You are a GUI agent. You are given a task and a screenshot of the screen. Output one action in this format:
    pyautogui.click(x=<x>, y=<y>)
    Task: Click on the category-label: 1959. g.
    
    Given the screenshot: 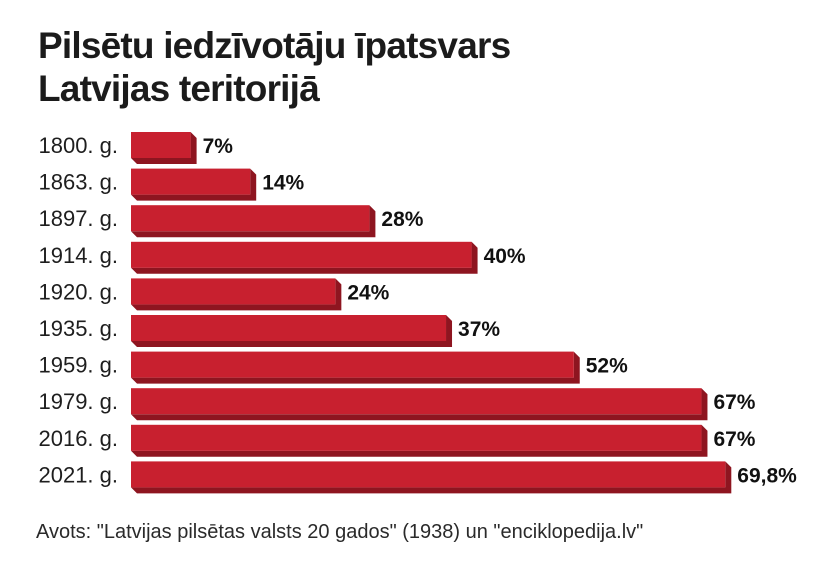 What is the action you would take?
    pyautogui.click(x=78, y=365)
    